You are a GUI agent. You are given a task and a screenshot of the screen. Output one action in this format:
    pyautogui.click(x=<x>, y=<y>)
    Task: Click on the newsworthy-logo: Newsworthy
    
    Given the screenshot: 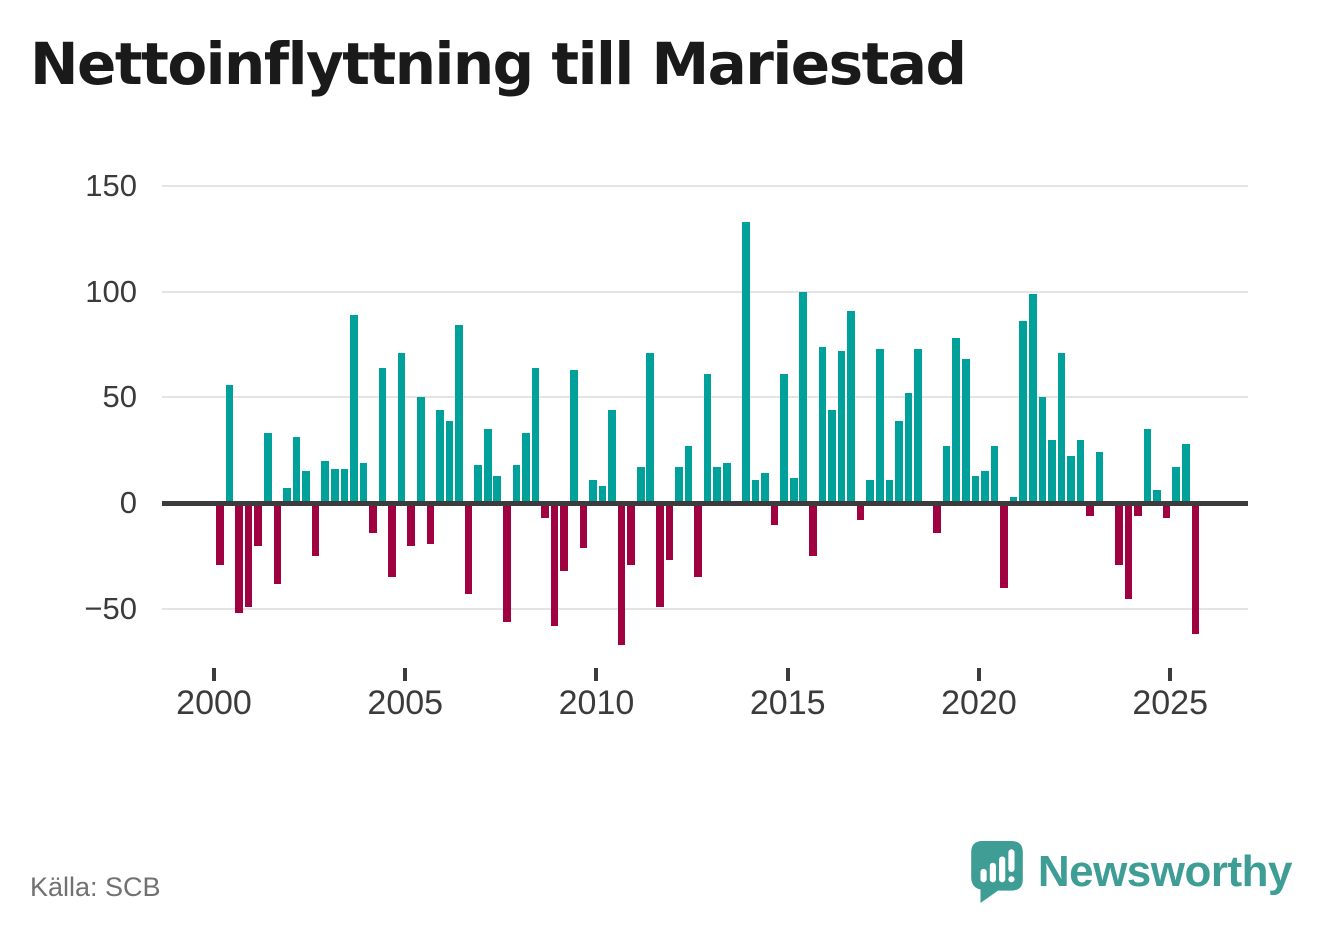 What is the action you would take?
    pyautogui.click(x=1131, y=872)
    